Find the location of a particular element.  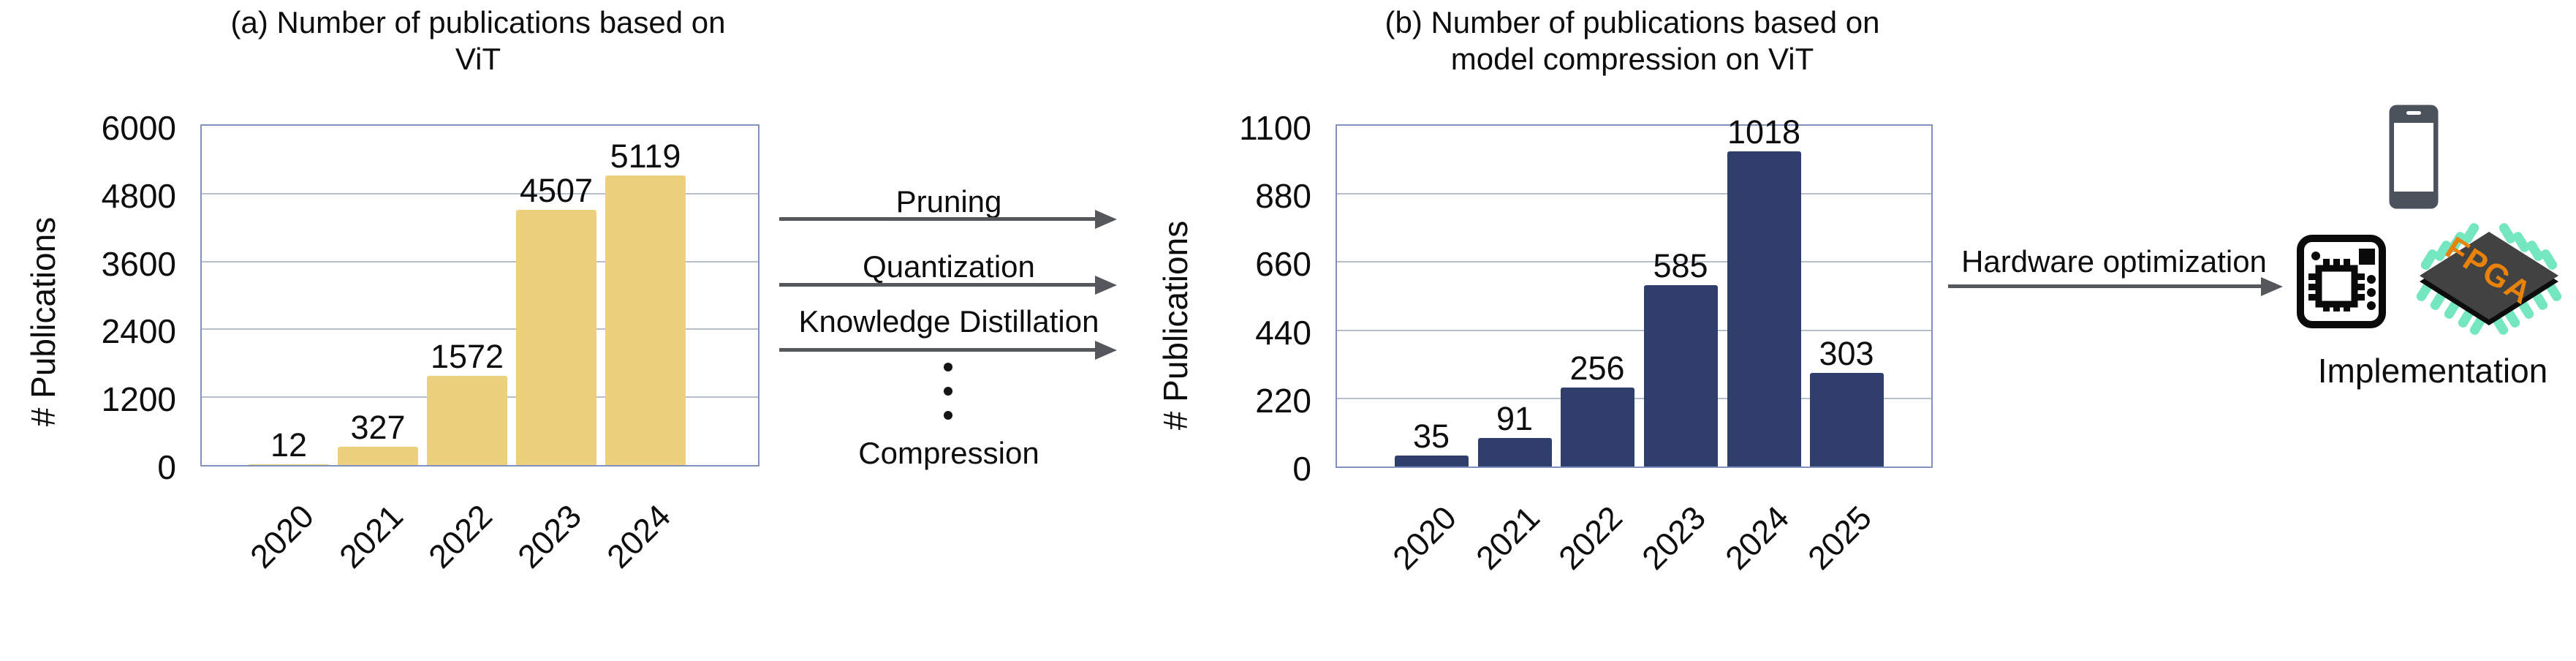

y-tick-2400: 2400 is located at coordinates (138, 332).